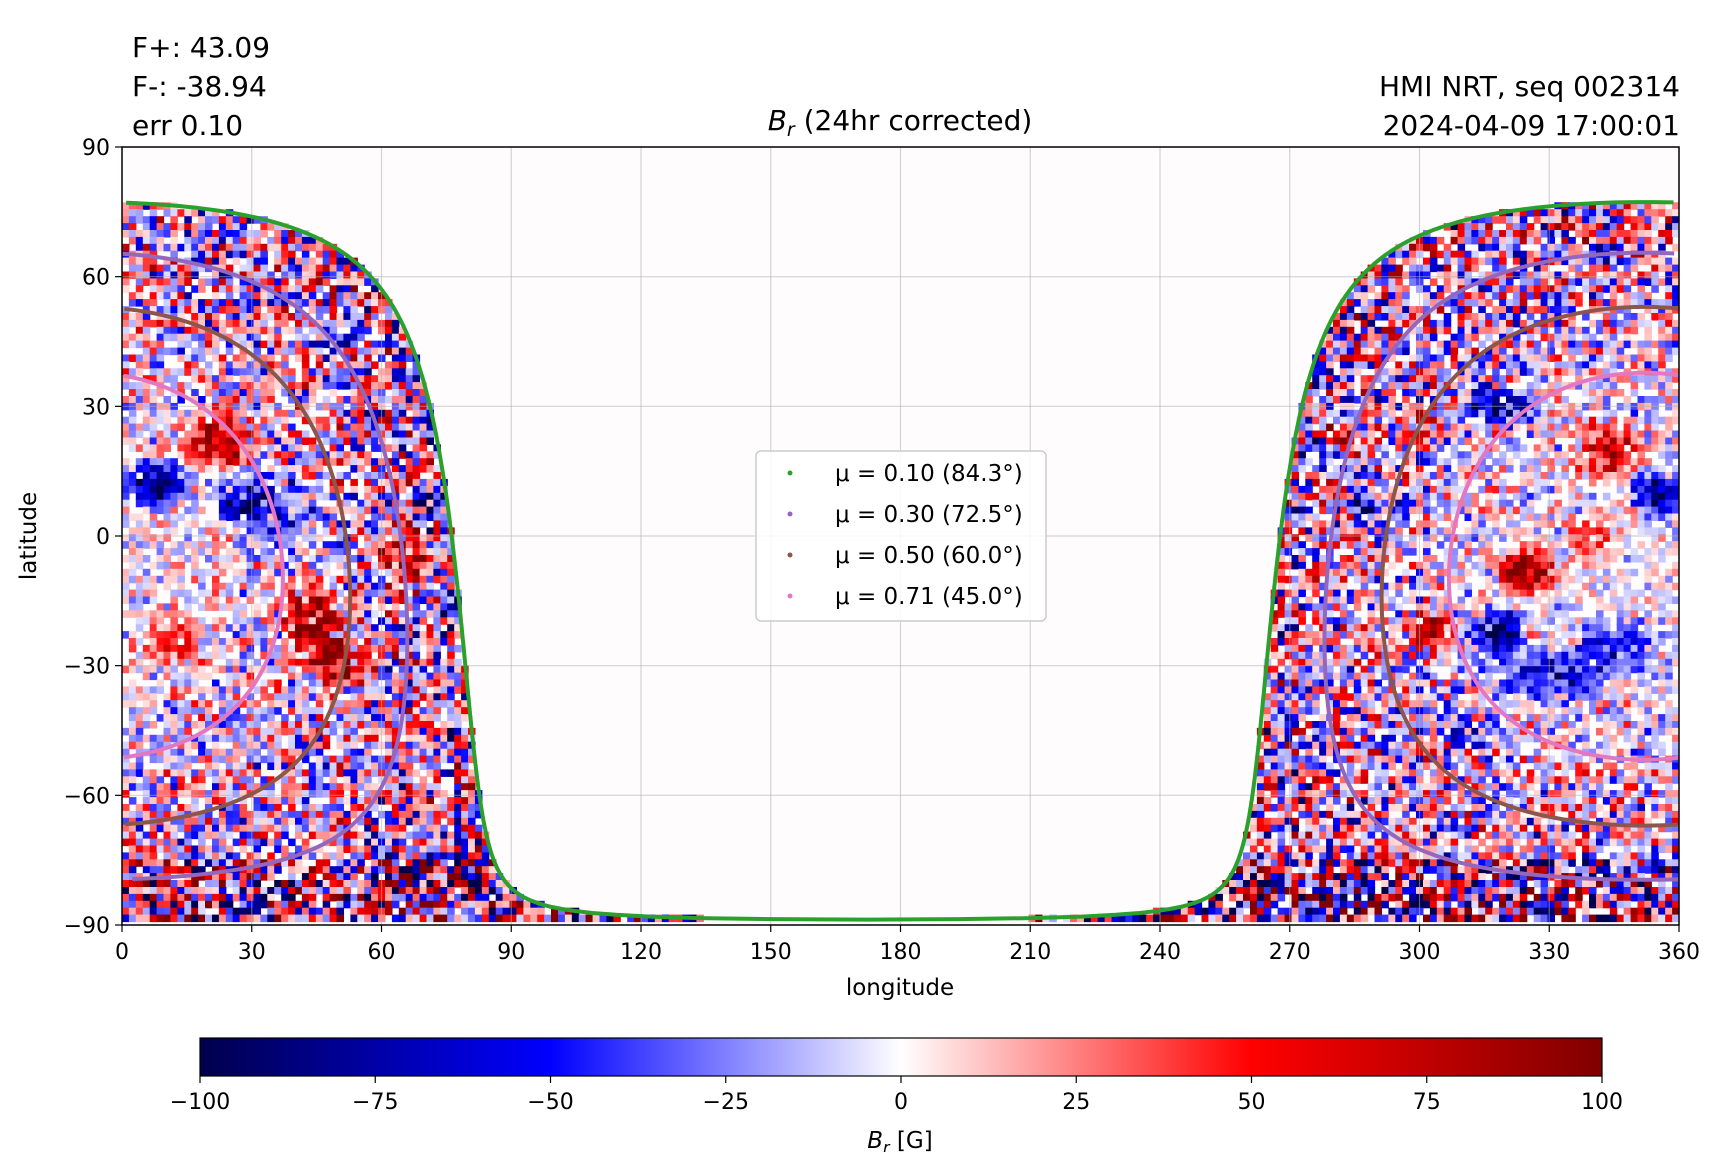 The width and height of the screenshot is (1728, 1152). Describe the element at coordinates (899, 1140) in the screenshot. I see `colorbar-label: Br [G]` at that location.